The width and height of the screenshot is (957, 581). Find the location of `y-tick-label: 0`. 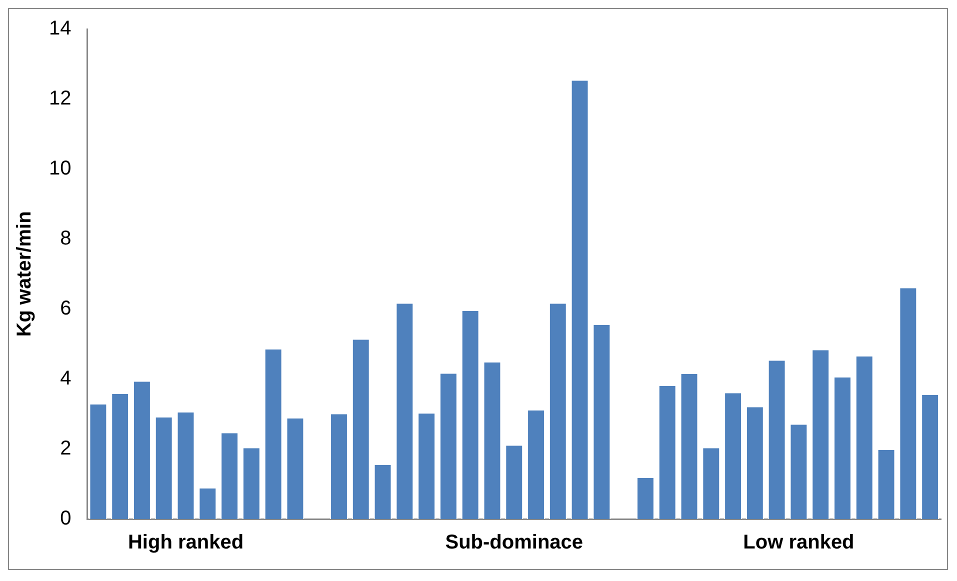

y-tick-label: 0 is located at coordinates (66, 519).